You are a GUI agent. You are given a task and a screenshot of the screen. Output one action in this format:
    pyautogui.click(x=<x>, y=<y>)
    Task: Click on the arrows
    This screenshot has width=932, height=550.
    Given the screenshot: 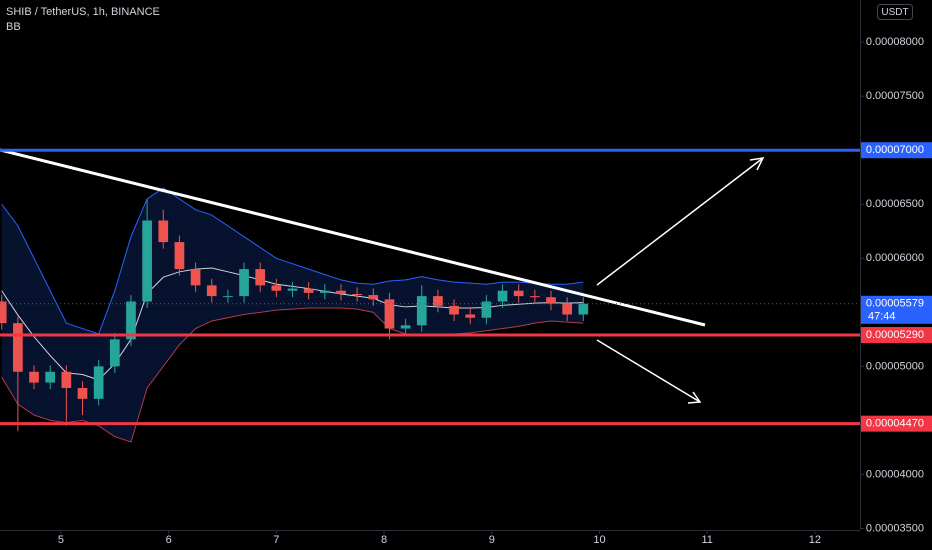 What is the action you would take?
    pyautogui.click(x=680, y=280)
    